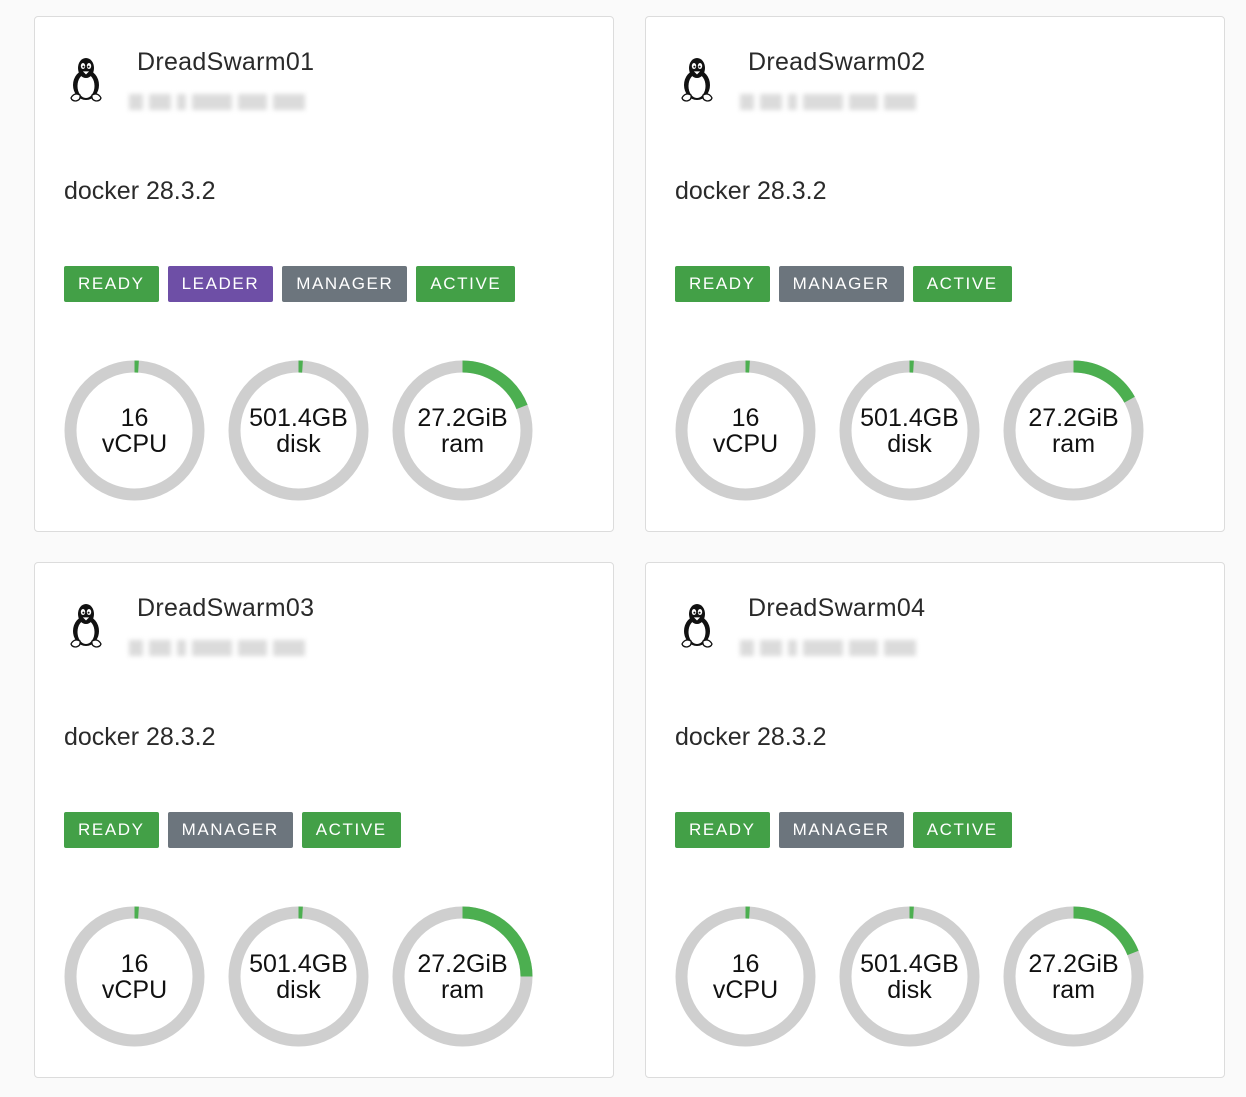 The height and width of the screenshot is (1097, 1246). I want to click on status-badges: READY LEADER MANAGER ACTIVE, so click(290, 284).